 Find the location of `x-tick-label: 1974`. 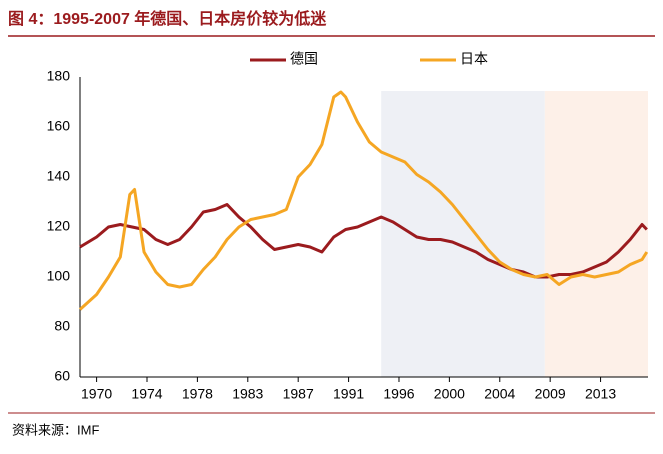

x-tick-label: 1974 is located at coordinates (146, 394).